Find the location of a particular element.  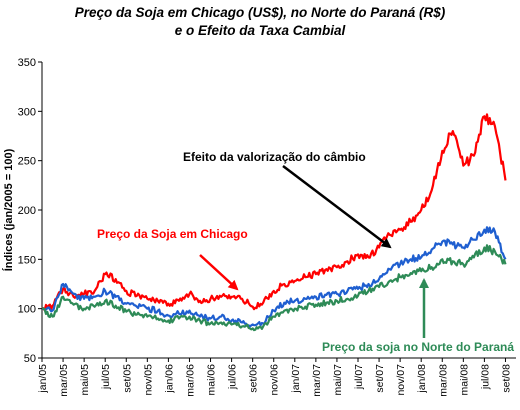

x-tick-label: mar/06 is located at coordinates (190, 380).